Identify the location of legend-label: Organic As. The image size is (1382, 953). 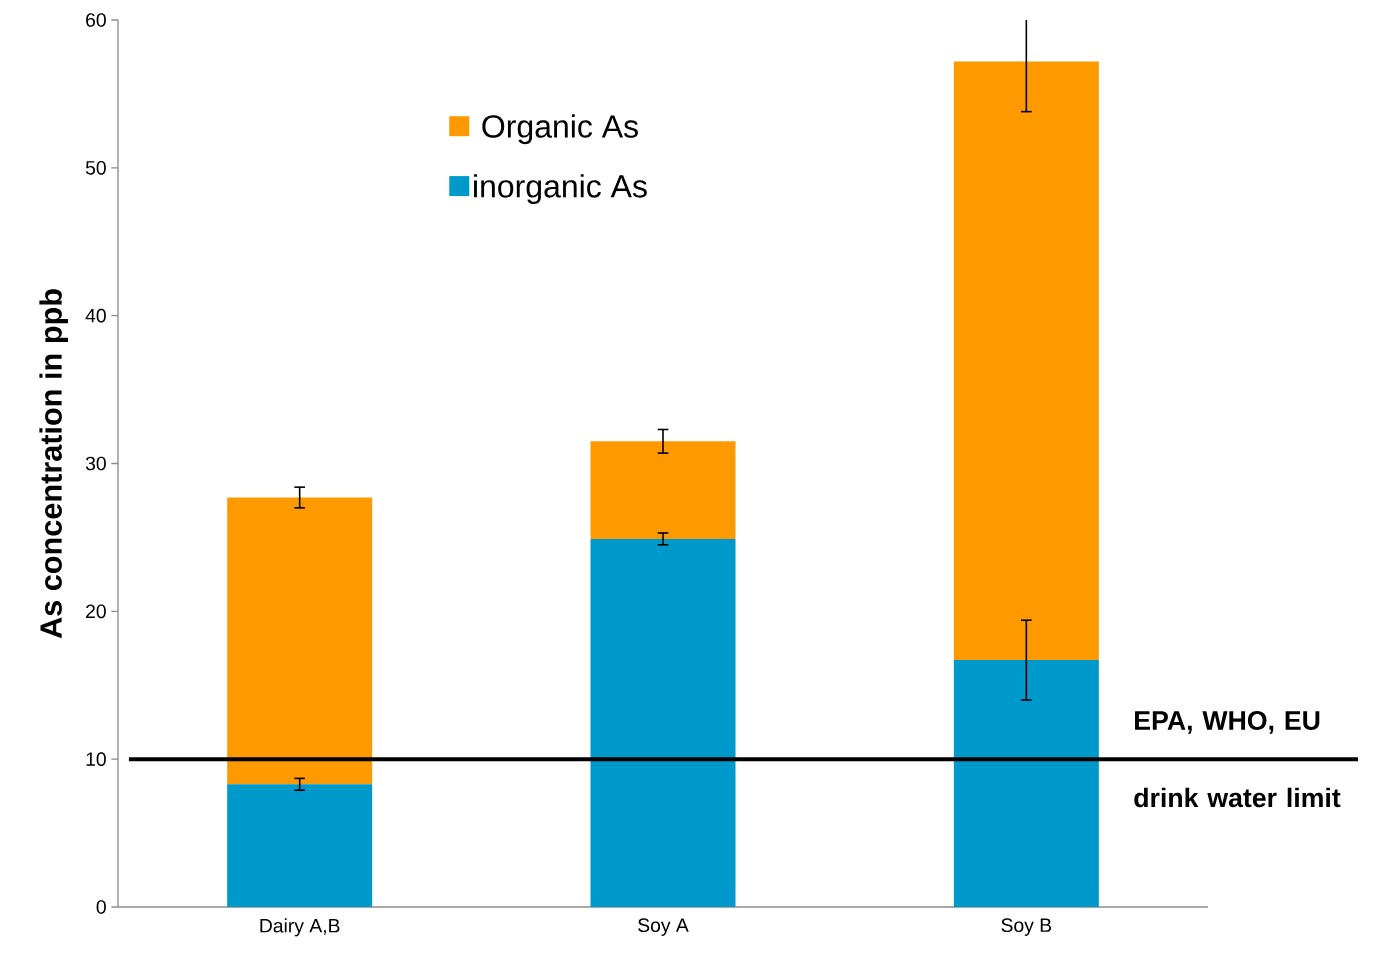
(560, 129).